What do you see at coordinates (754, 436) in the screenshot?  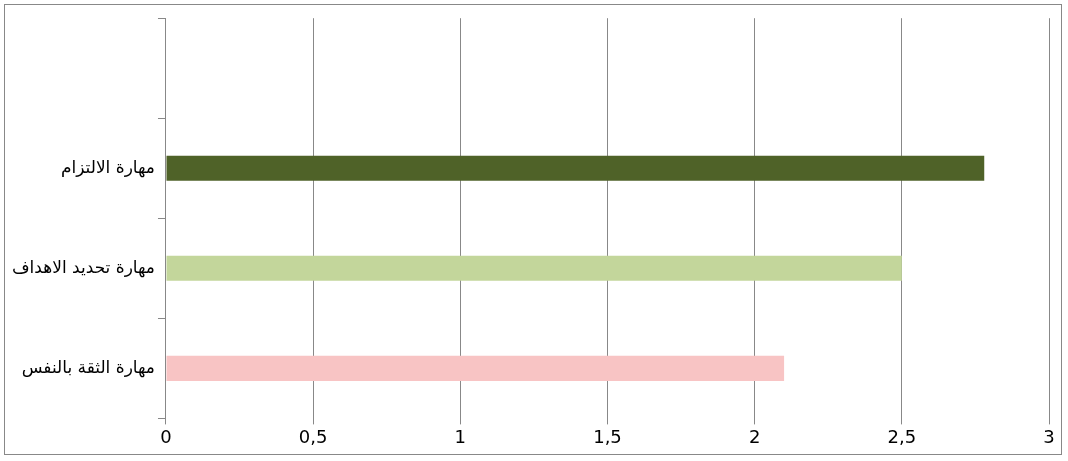 I see `x-tick-label: 2` at bounding box center [754, 436].